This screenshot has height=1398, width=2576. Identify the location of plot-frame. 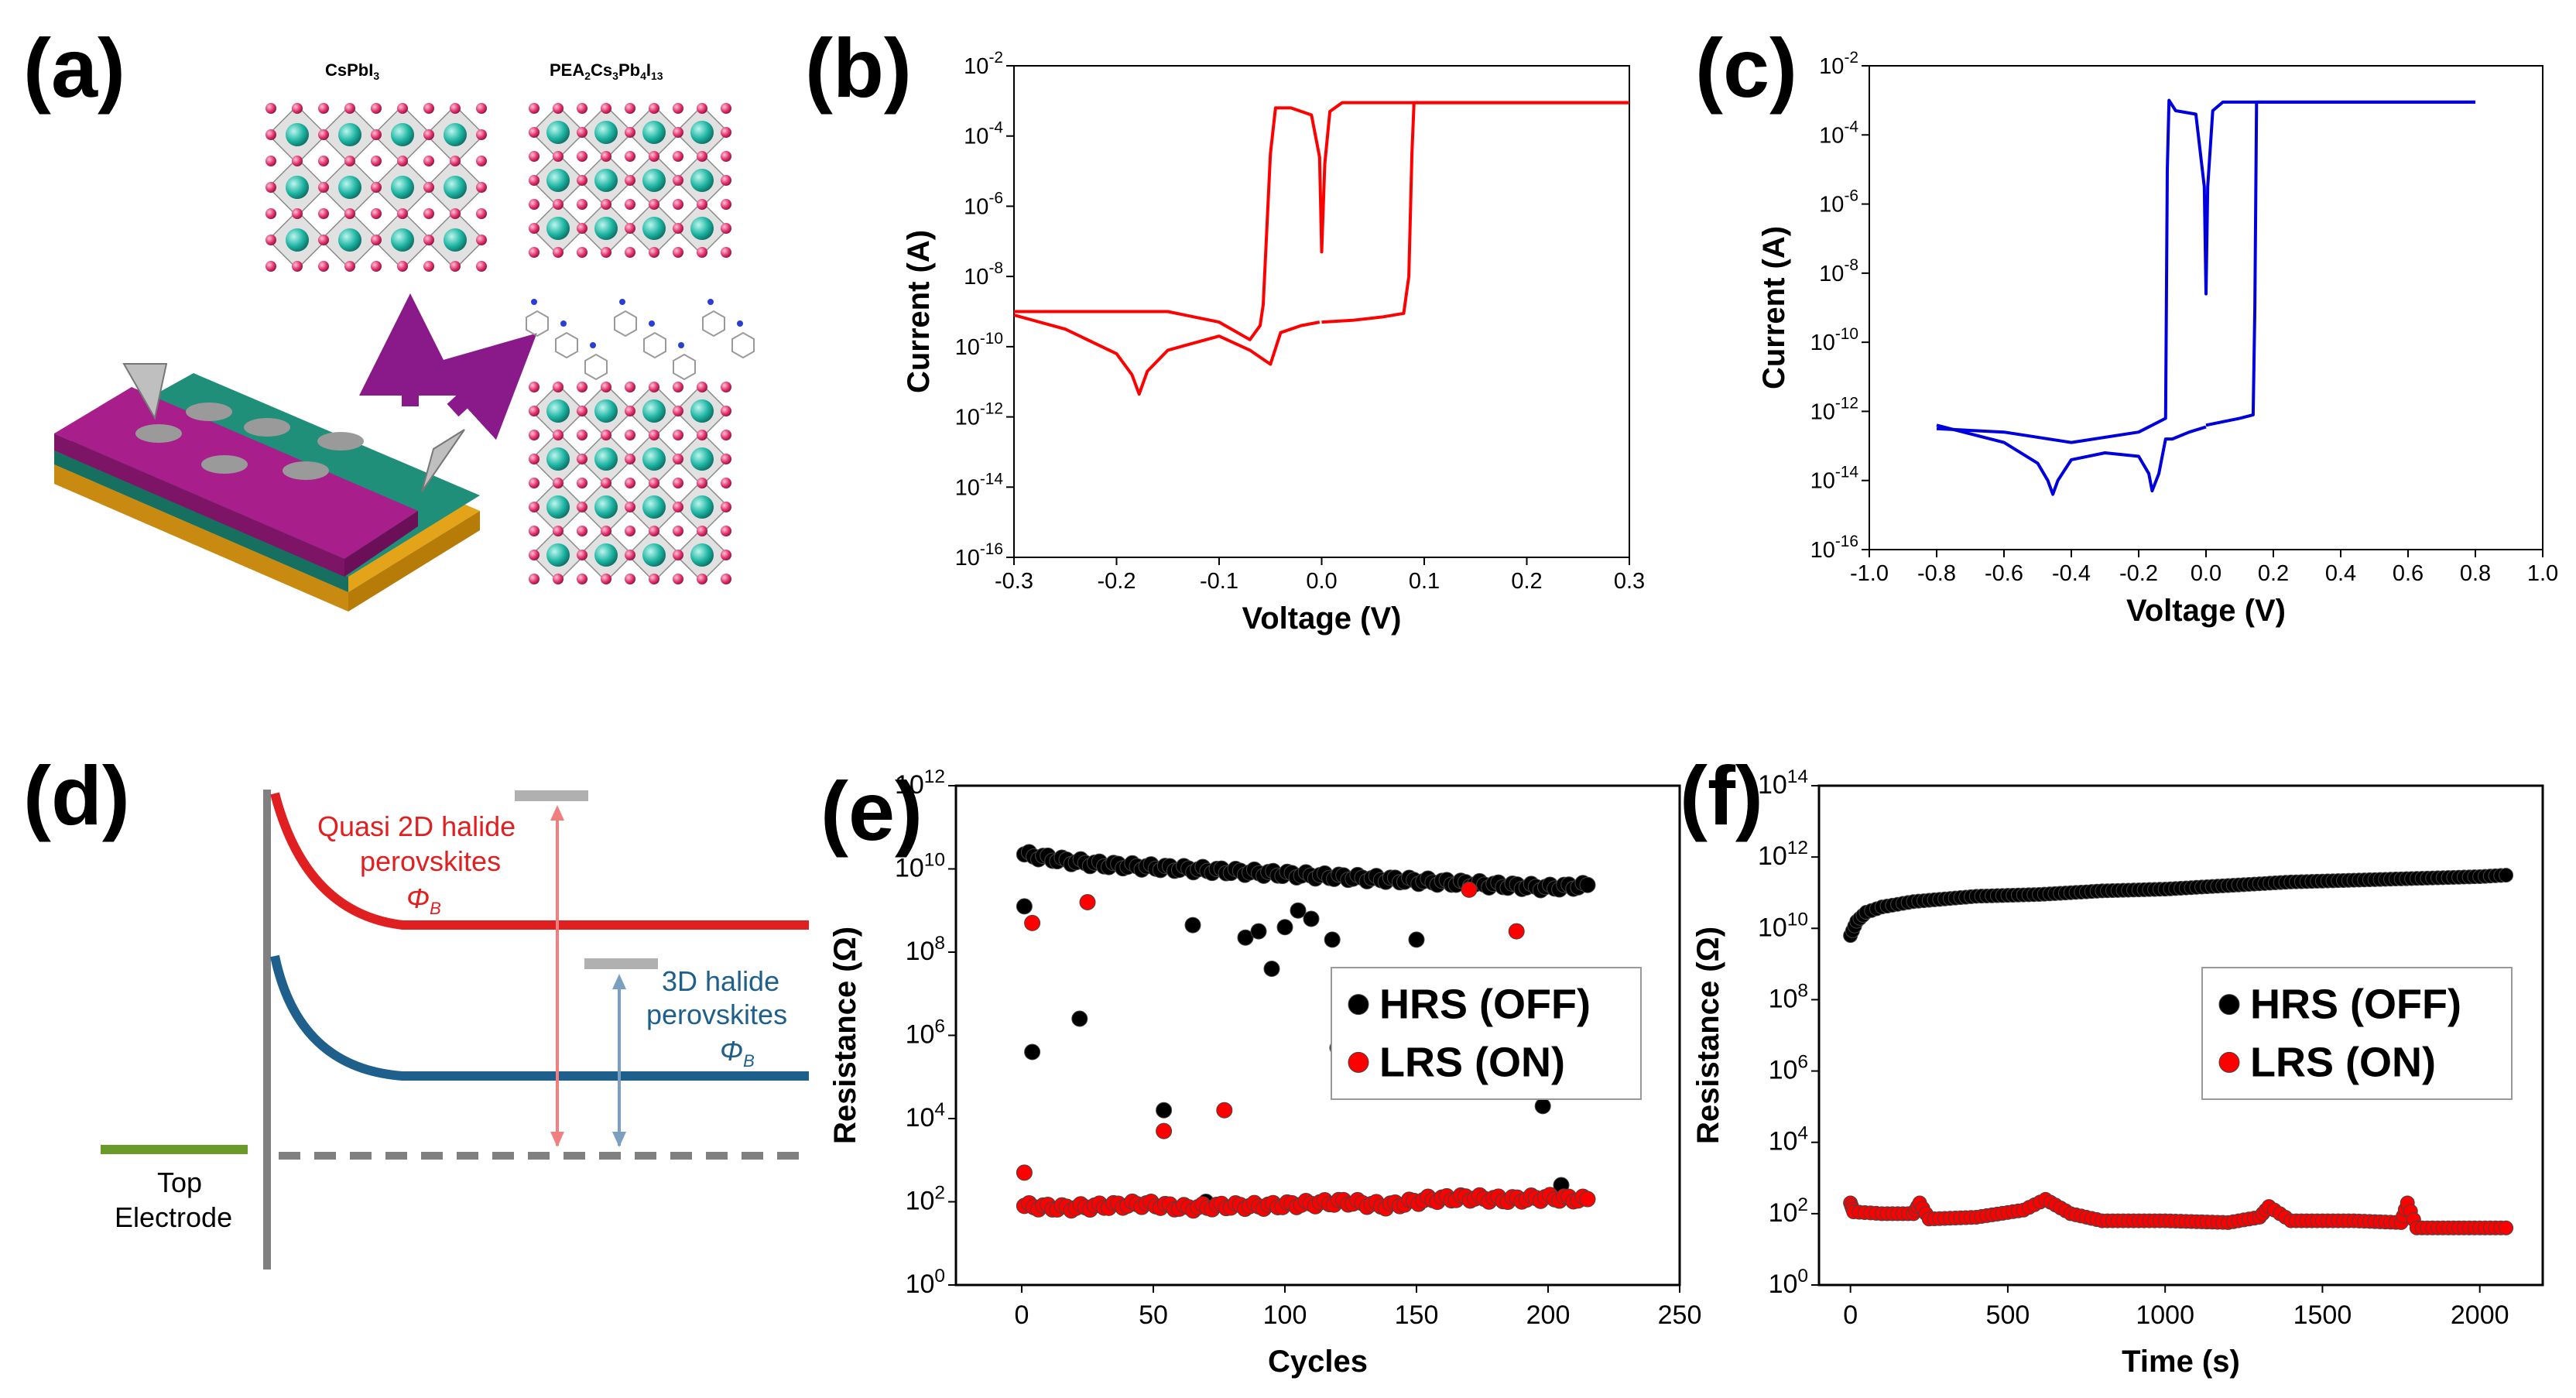
(2180, 1035).